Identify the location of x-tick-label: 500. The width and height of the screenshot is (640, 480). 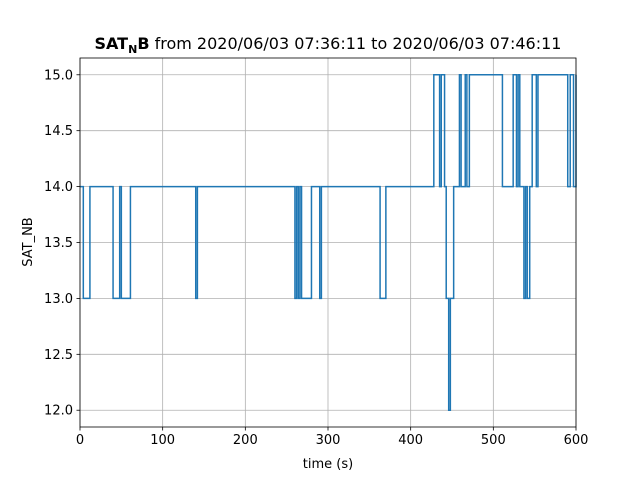
(493, 440).